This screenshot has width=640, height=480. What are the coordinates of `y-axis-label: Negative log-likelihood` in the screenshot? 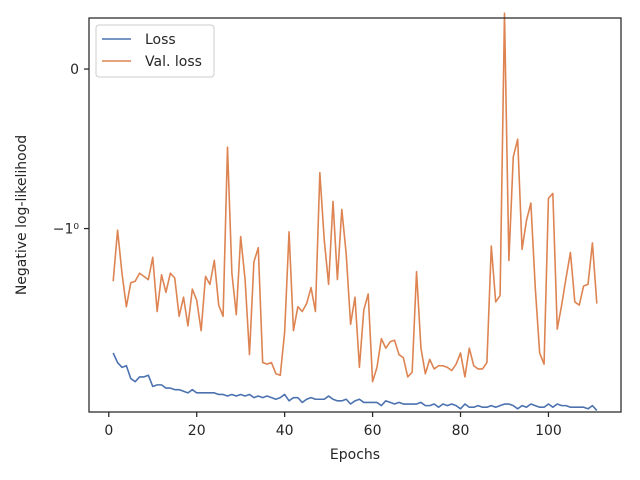 It's located at (22, 215).